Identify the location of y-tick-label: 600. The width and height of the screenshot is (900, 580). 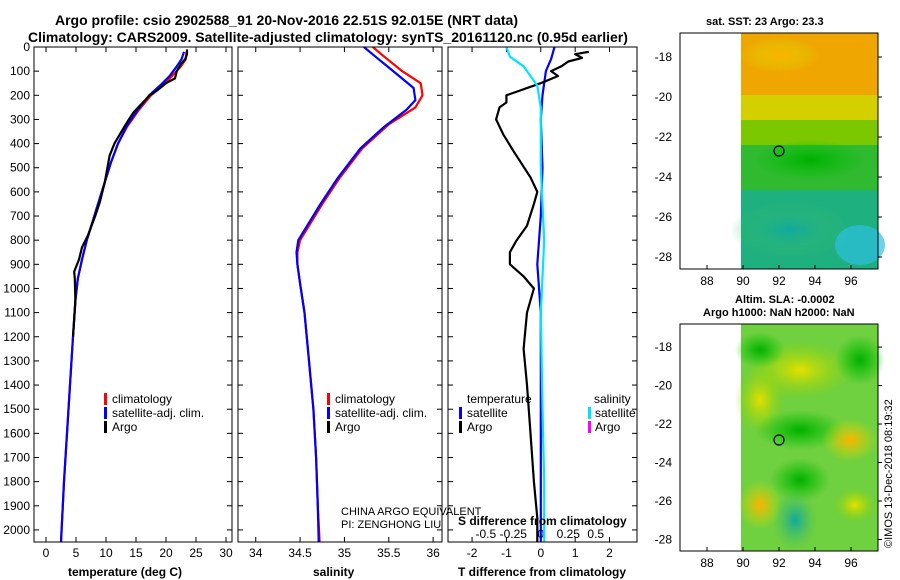
(20, 192).